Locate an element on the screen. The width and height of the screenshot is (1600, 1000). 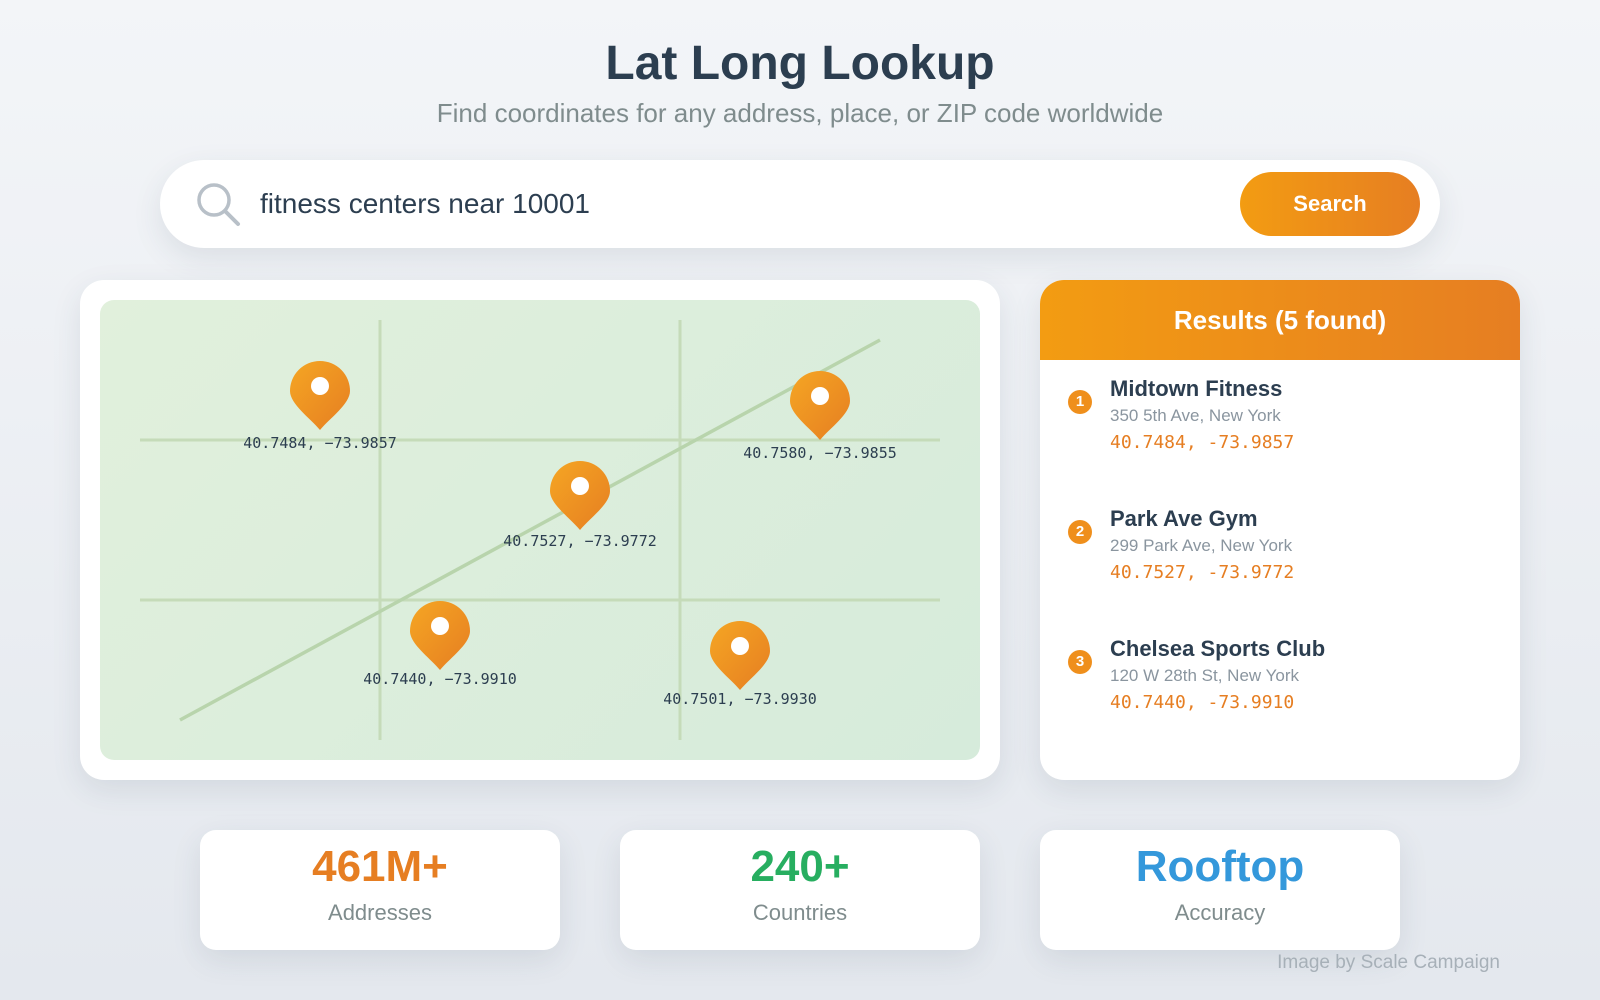
map-pin-label: 40.7484, −73.9857 is located at coordinates (320, 443).